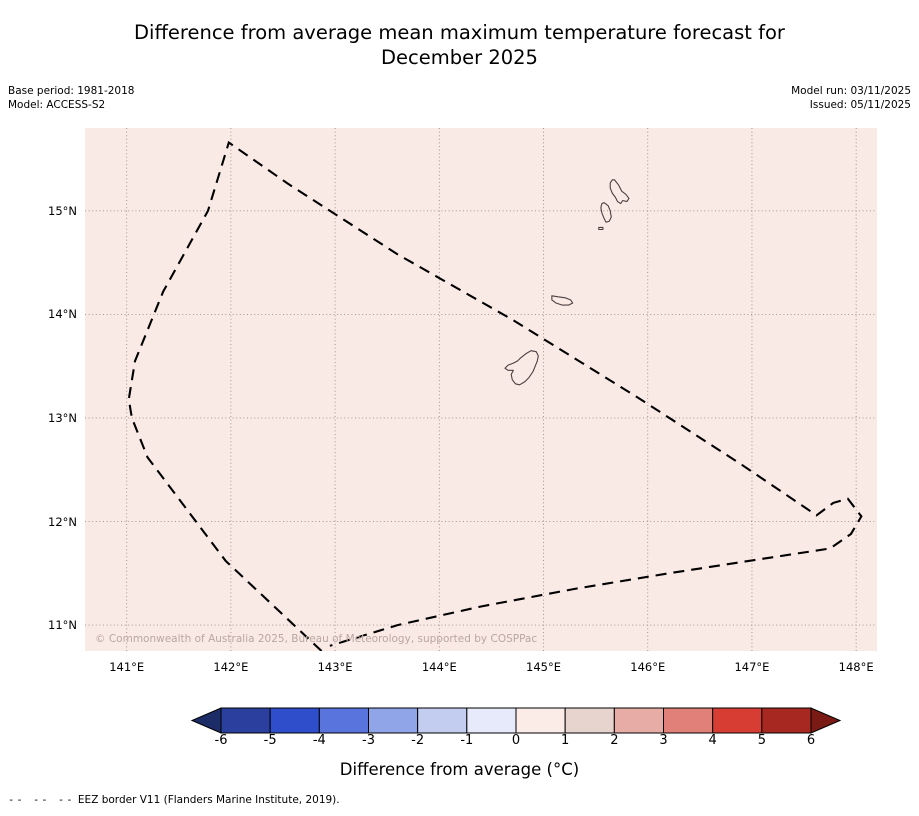  What do you see at coordinates (418, 740) in the screenshot?
I see `colorbar-tick-label: -2` at bounding box center [418, 740].